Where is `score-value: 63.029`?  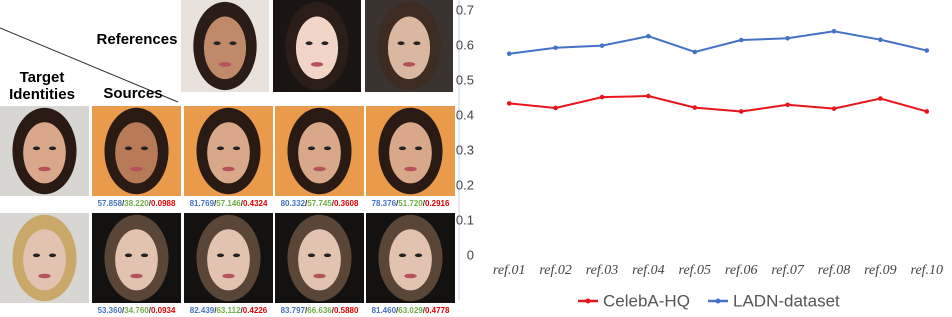 score-value: 63.029 is located at coordinates (410, 310).